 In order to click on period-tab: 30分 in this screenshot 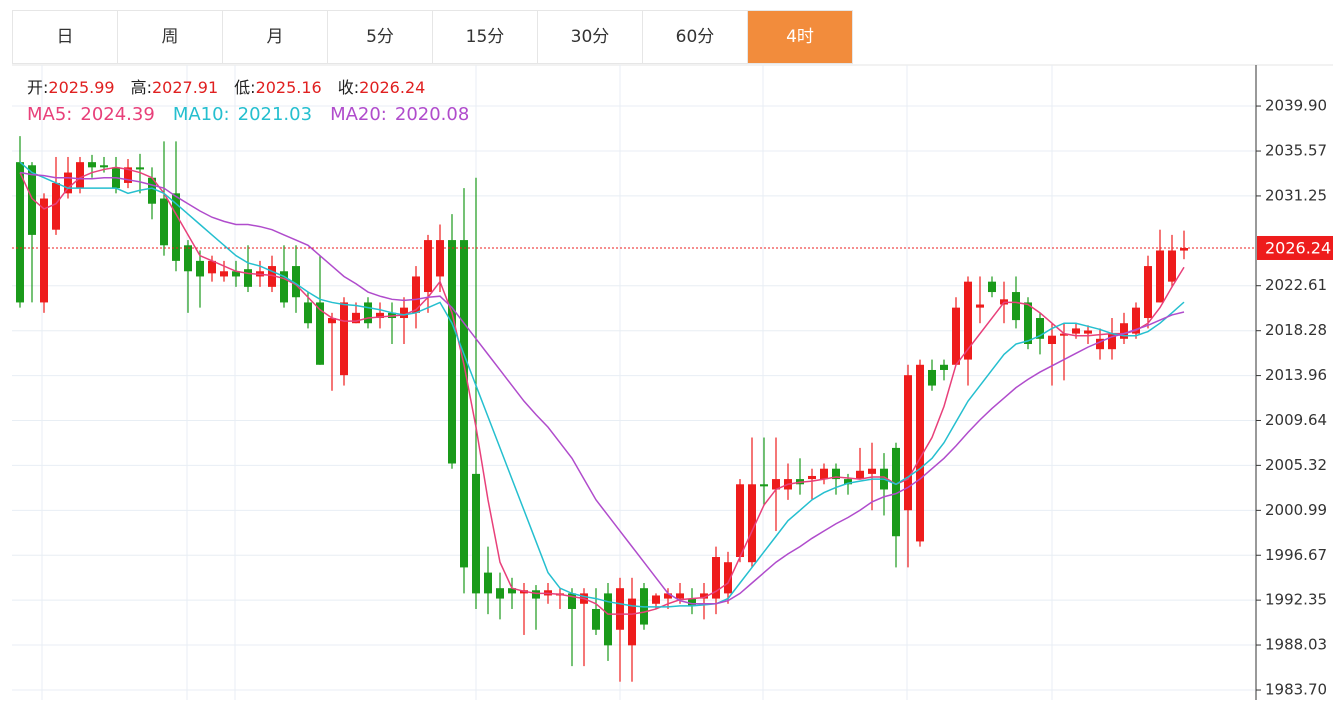, I will do `click(590, 37)`.